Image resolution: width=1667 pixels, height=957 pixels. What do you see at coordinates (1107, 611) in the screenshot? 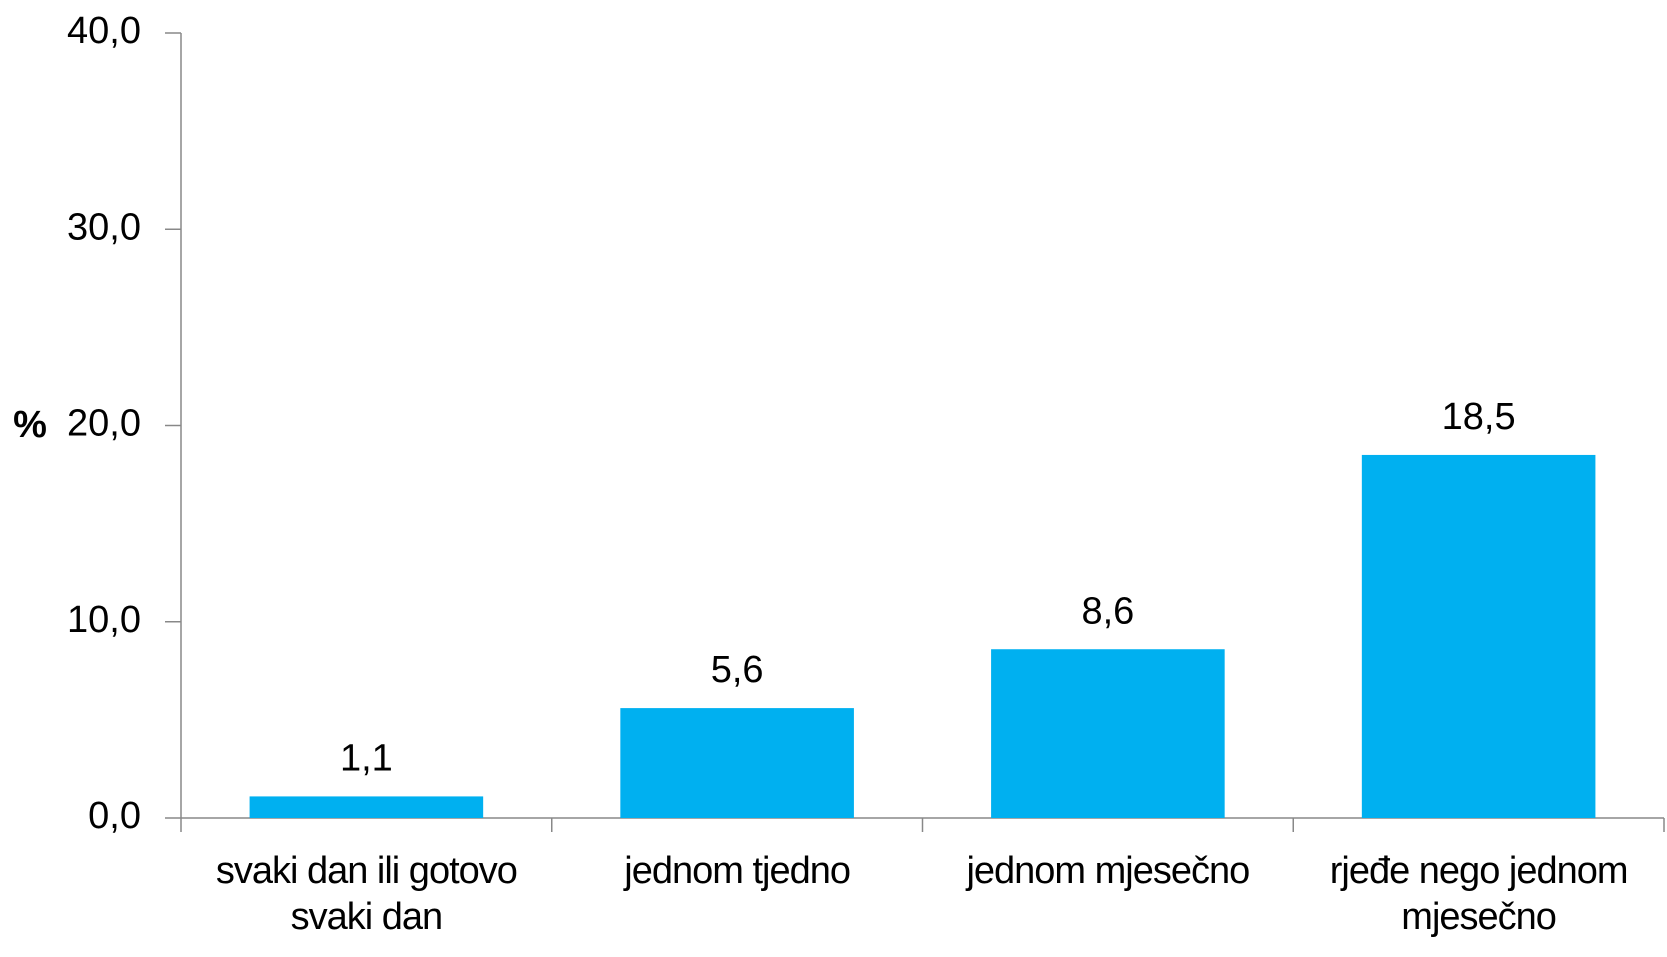
I see `value-label: 8,6` at bounding box center [1107, 611].